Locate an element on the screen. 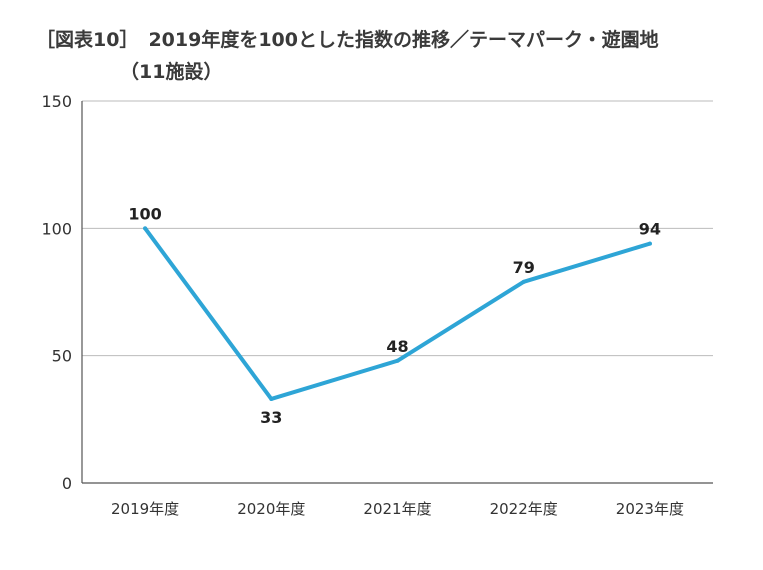 This screenshot has width=763, height=570. x-tick-label: 2019年度 is located at coordinates (145, 509).